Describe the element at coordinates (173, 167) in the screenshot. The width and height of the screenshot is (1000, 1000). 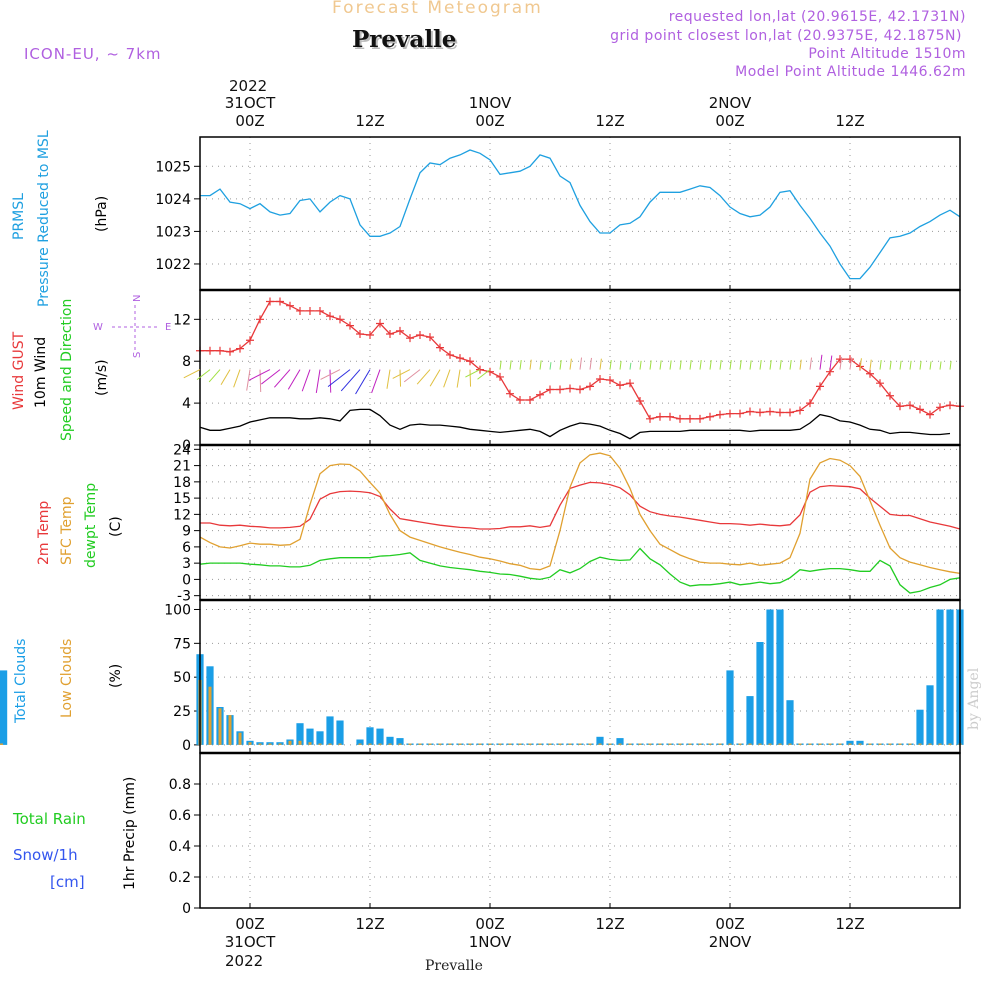
I see `y-tick-label: 1025` at that location.